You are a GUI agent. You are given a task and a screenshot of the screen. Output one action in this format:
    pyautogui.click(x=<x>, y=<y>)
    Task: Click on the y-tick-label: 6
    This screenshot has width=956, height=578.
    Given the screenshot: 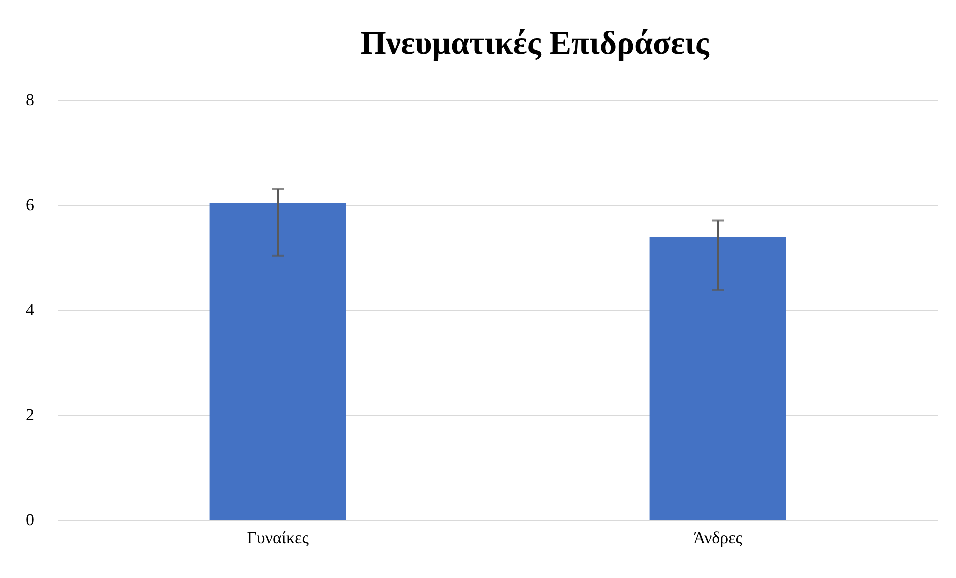 What is the action you would take?
    pyautogui.click(x=30, y=205)
    